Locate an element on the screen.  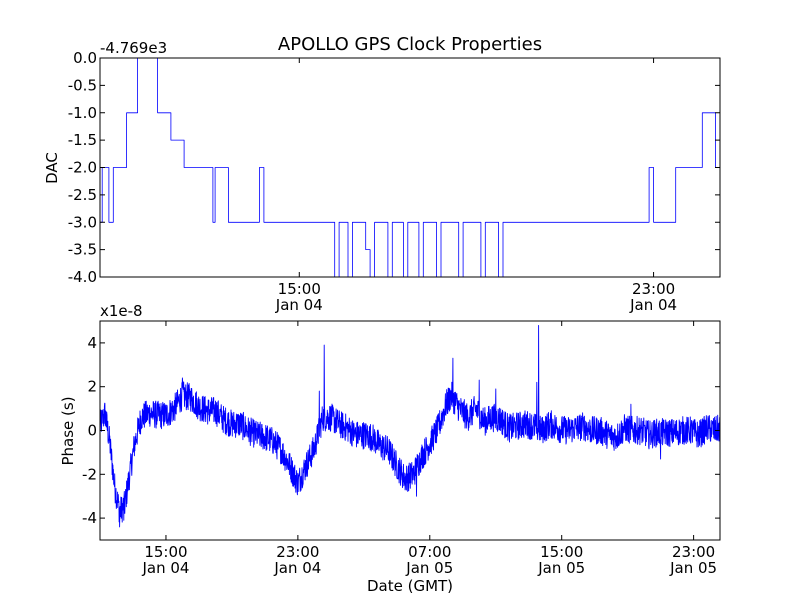
dac-y-axis-label: DAC is located at coordinates (52, 168).